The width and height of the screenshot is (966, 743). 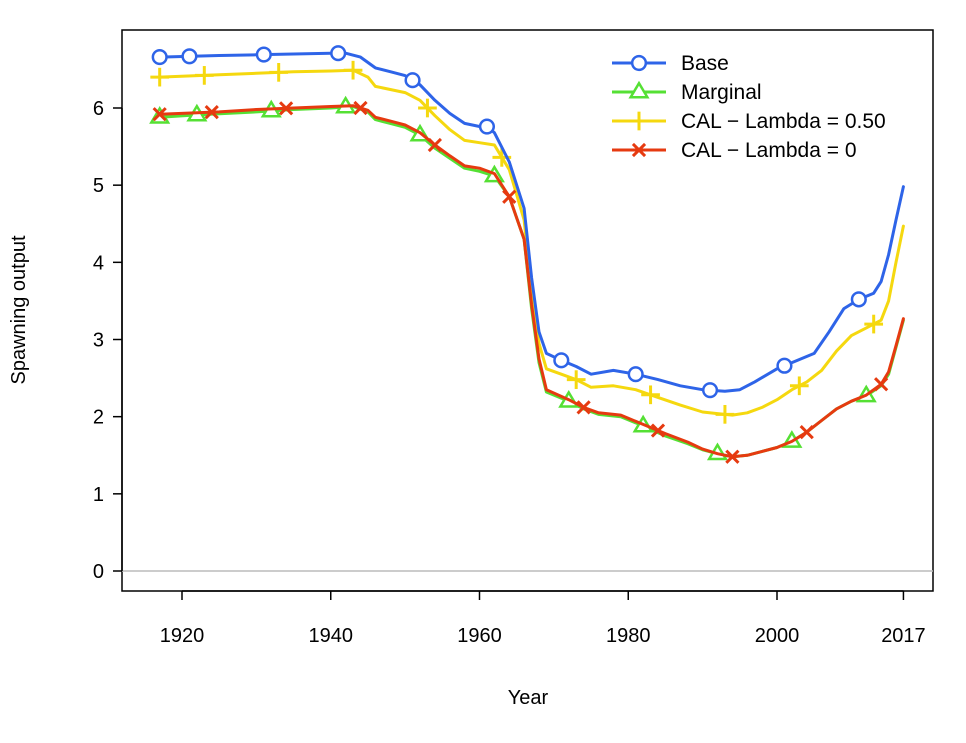 What do you see at coordinates (639, 89) in the screenshot?
I see `triangle-marker` at bounding box center [639, 89].